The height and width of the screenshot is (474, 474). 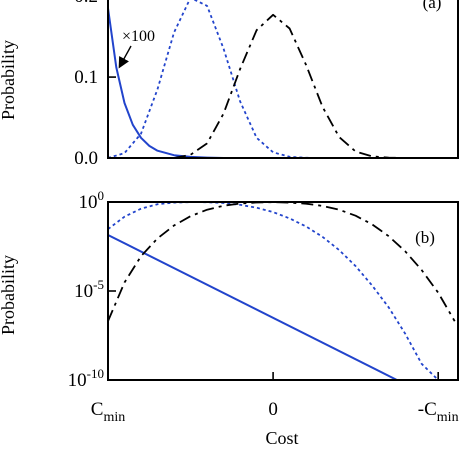 I want to click on y-tick-label: 0.2, so click(x=86, y=3).